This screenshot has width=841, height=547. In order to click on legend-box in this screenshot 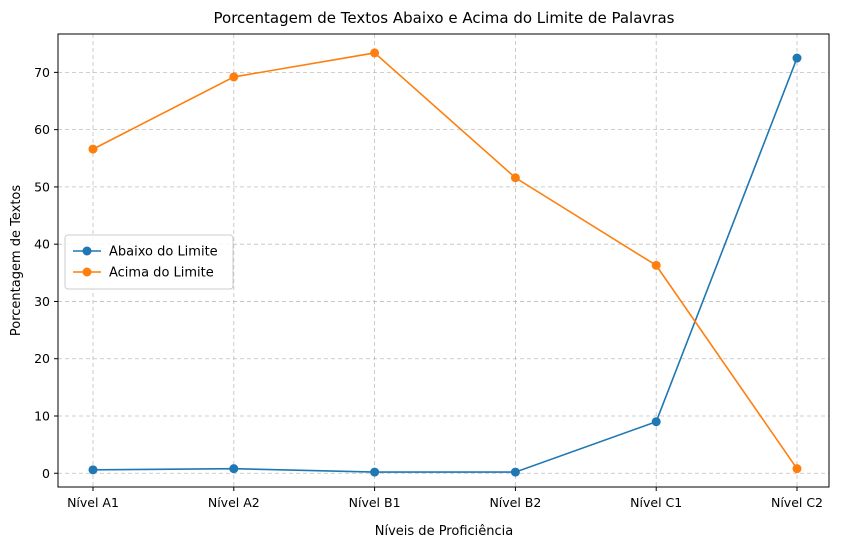, I will do `click(149, 262)`.